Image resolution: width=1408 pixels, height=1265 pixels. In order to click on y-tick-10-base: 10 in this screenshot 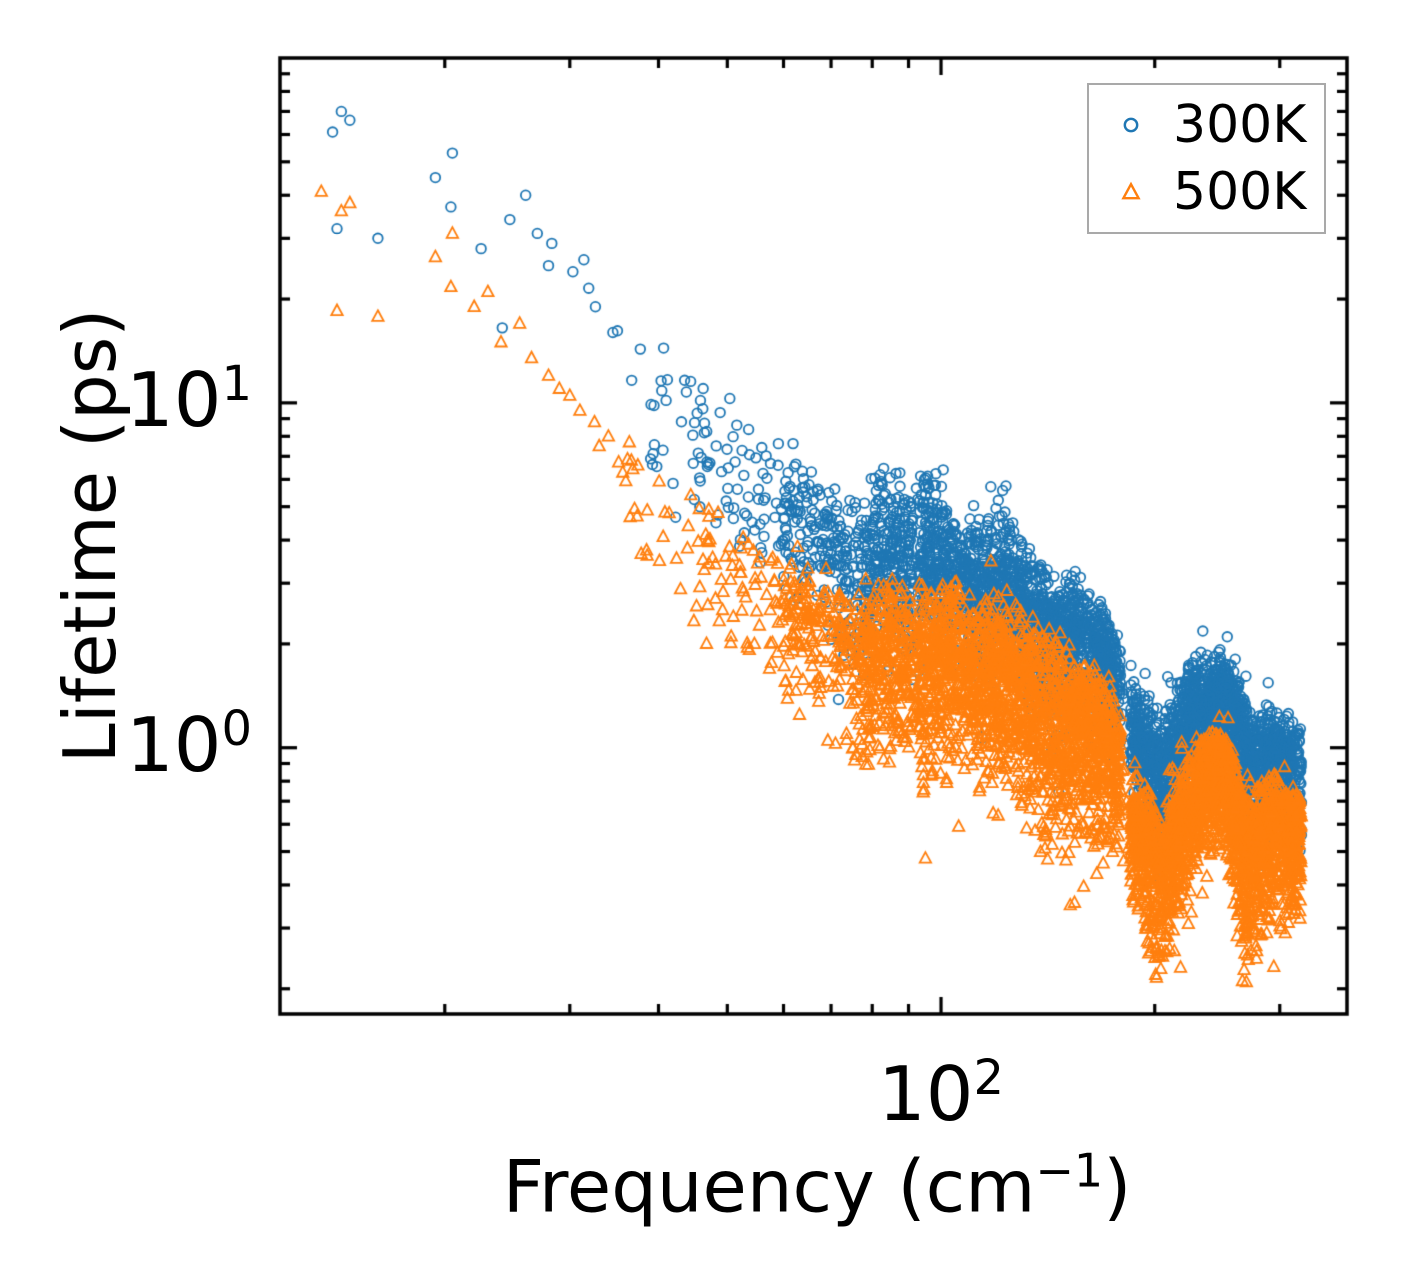, I will do `click(174, 400)`.